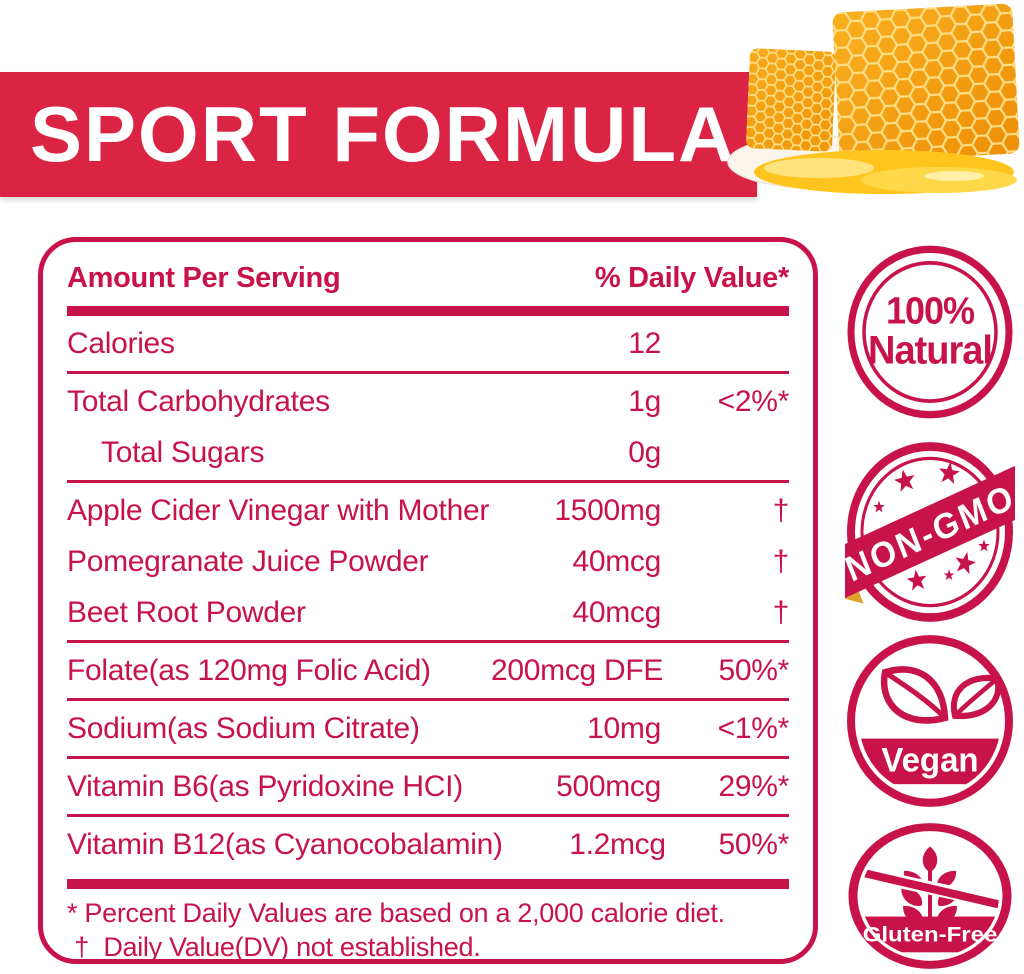  Describe the element at coordinates (941, 695) in the screenshot. I see `leaf-icon` at that location.